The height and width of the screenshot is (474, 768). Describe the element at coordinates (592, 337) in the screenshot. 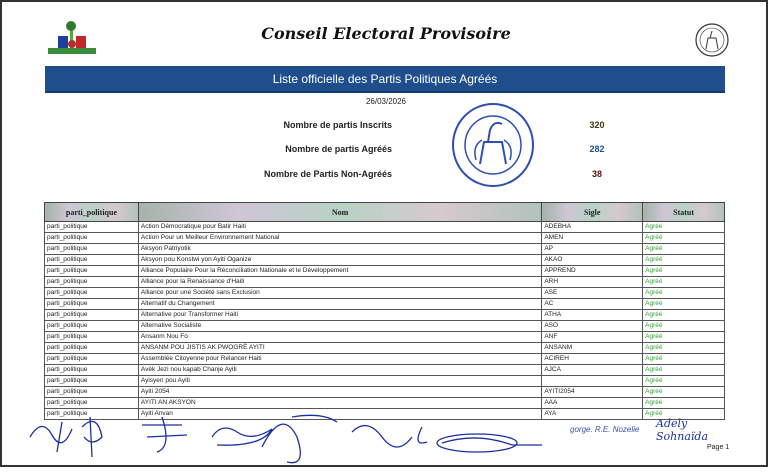

I see `cell-sigle: ANF` at that location.